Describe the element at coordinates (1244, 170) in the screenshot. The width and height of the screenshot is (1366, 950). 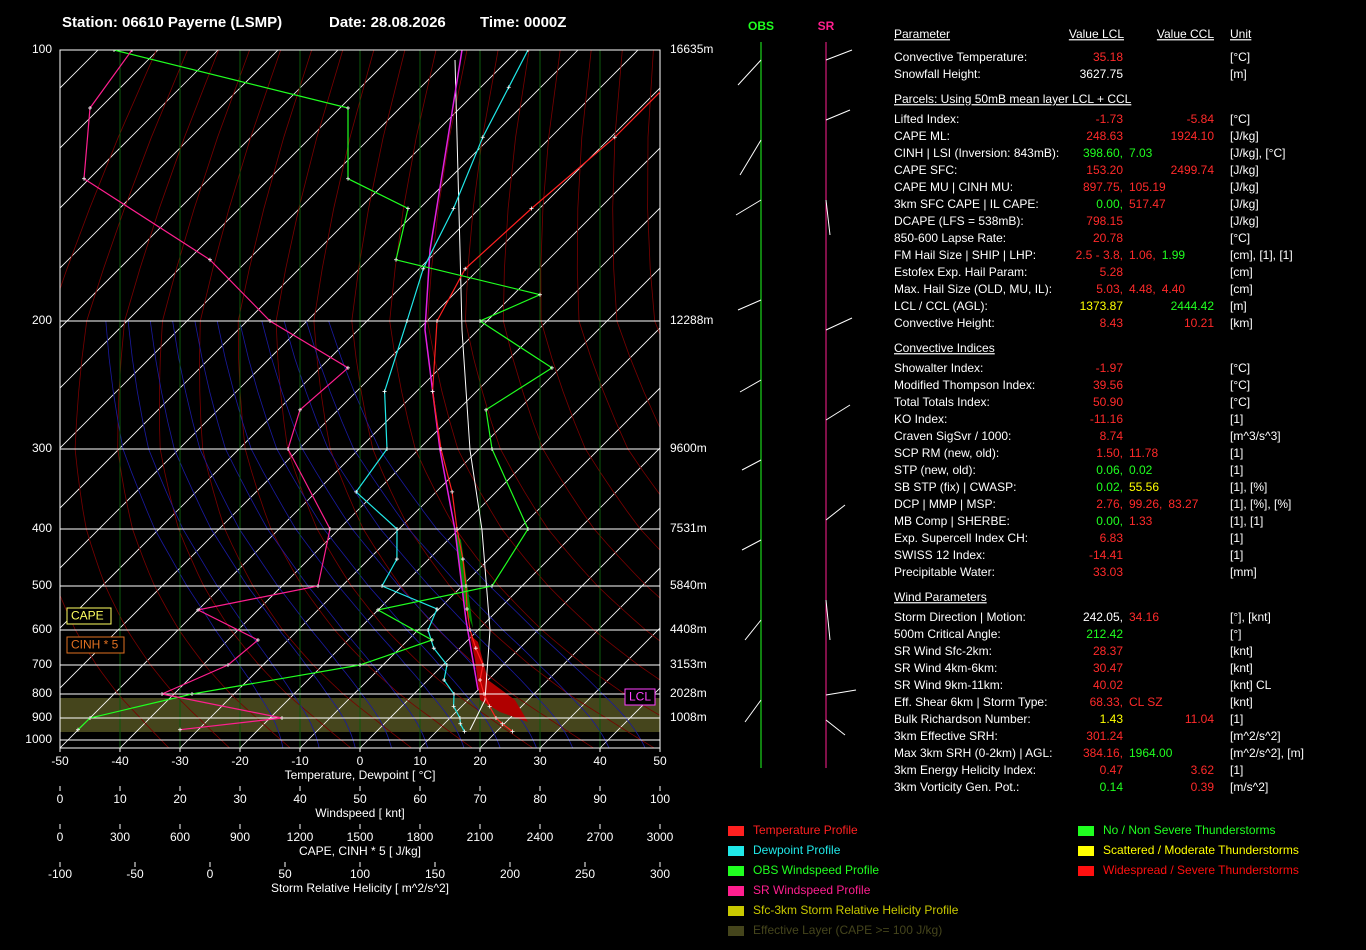
I see `row-unit: [J/kg]` at that location.